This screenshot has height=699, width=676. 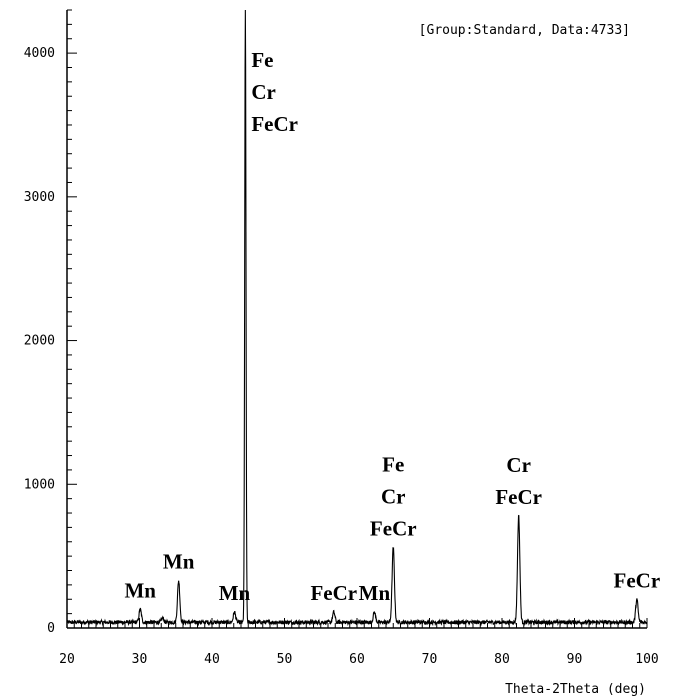 What do you see at coordinates (140, 659) in the screenshot?
I see `x-tick-label: 30` at bounding box center [140, 659].